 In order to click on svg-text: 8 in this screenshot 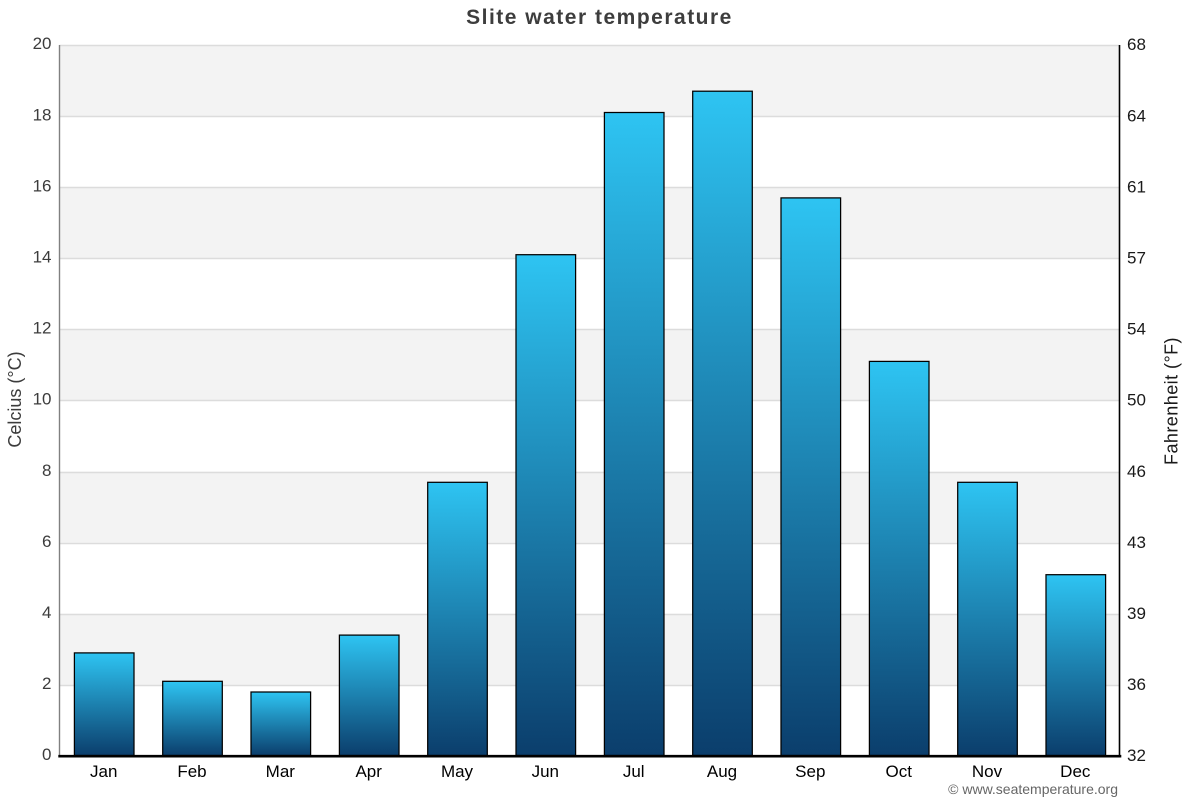, I will do `click(46, 470)`.